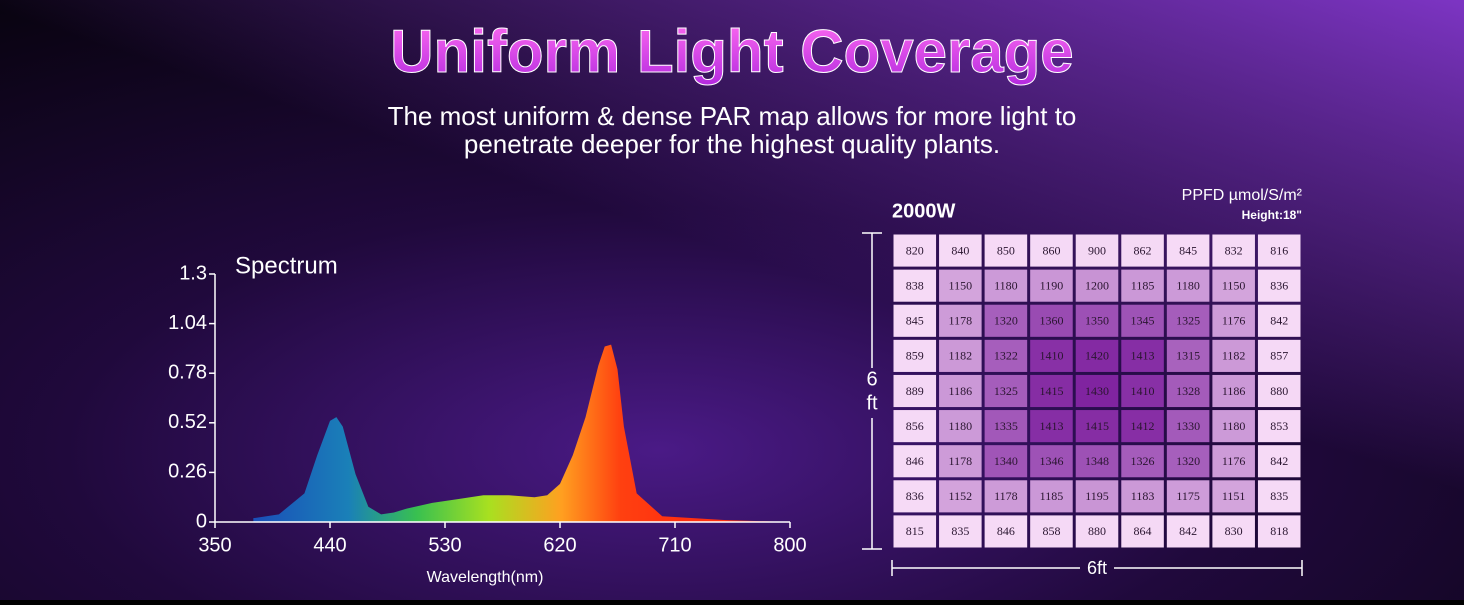  I want to click on y-tick-label: 0.78, so click(187, 372).